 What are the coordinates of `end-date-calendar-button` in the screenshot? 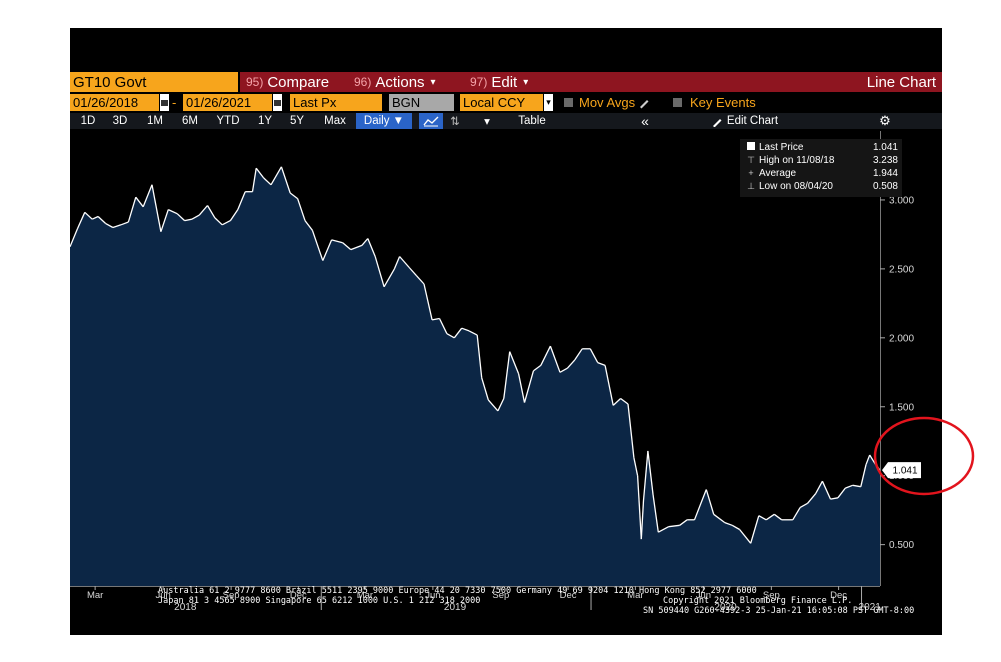 It's located at (277, 102).